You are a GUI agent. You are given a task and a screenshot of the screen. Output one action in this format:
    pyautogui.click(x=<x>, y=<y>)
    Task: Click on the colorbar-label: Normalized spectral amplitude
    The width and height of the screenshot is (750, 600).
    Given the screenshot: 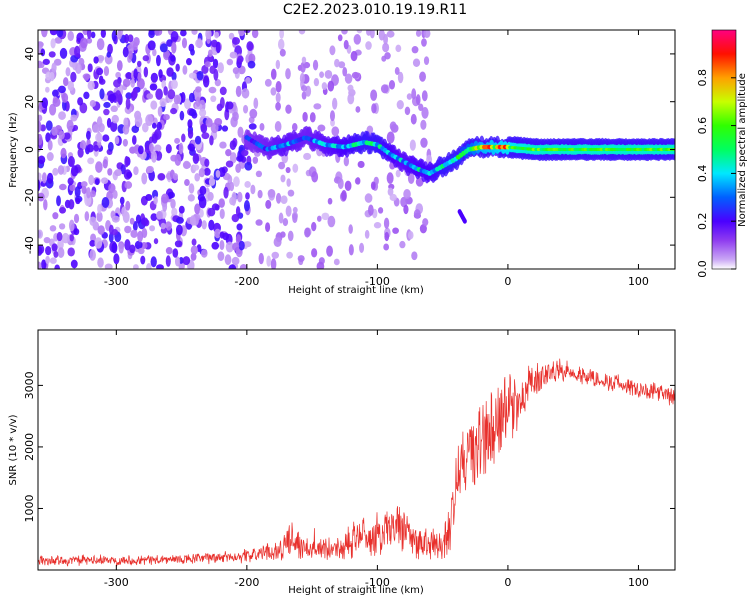 What is the action you would take?
    pyautogui.click(x=742, y=150)
    